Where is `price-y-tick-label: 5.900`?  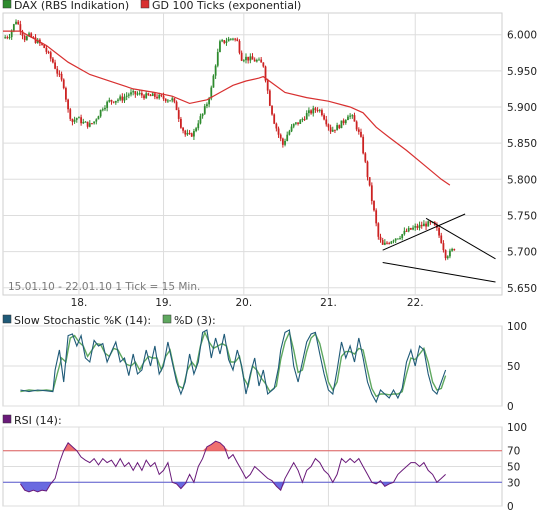 price-y-tick-label: 5.900 is located at coordinates (522, 108).